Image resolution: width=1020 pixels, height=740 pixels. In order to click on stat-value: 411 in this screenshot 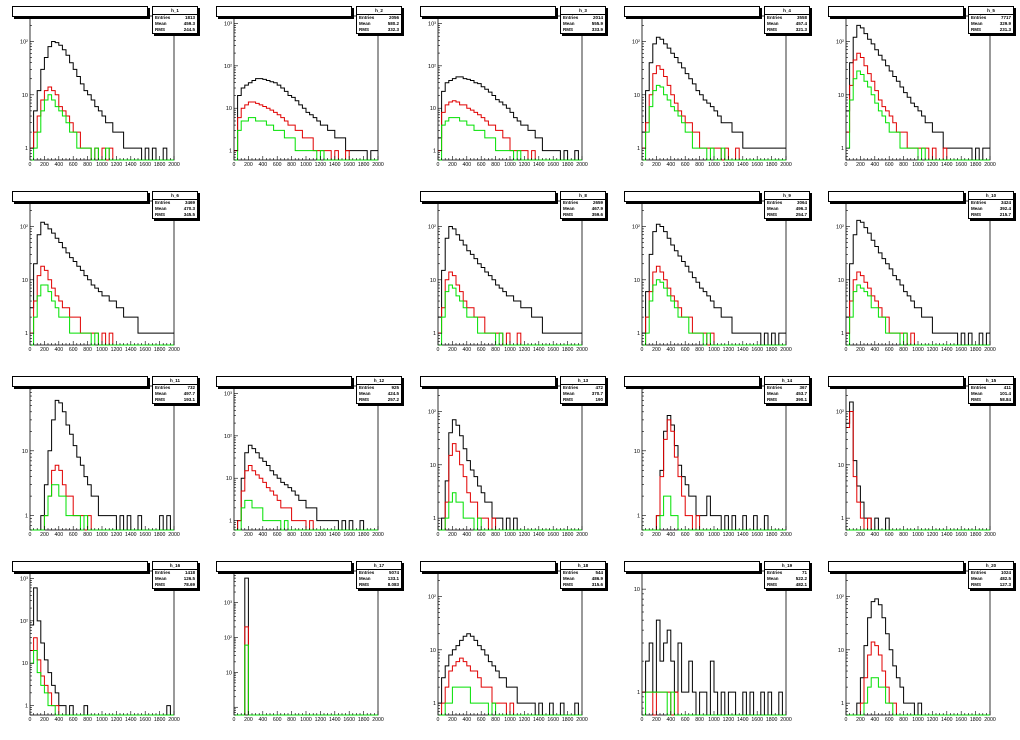, I will do `click(1007, 387)`.